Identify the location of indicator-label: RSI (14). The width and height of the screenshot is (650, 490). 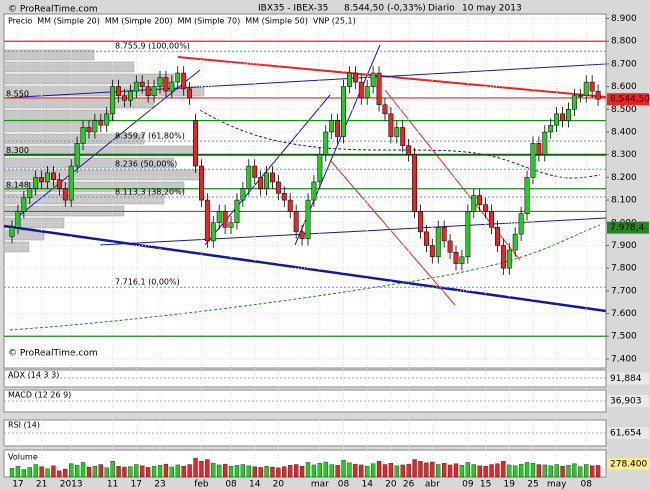
(24, 425).